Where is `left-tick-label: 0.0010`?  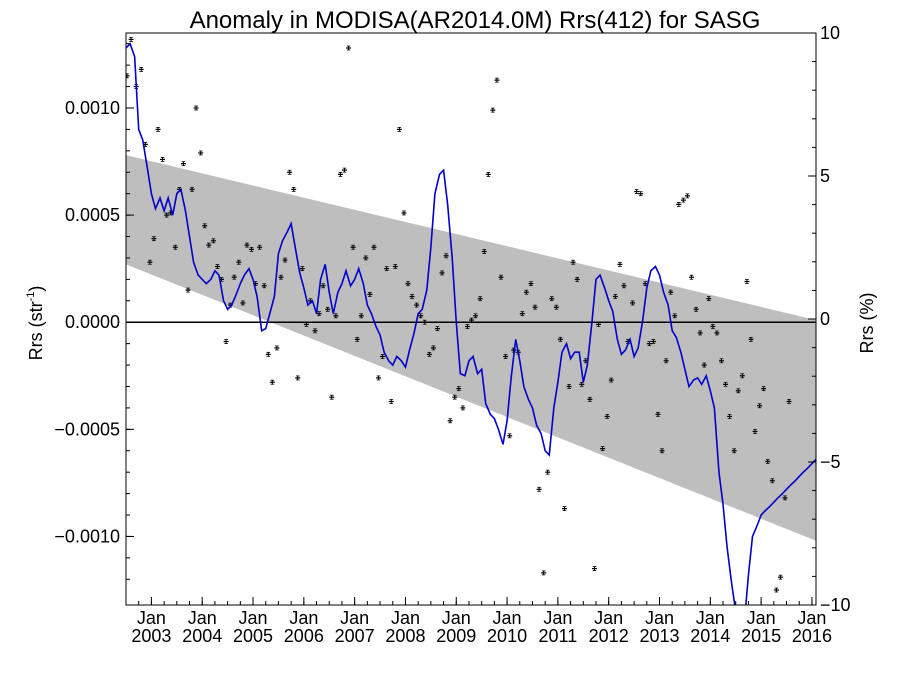
left-tick-label: 0.0010 is located at coordinates (92, 108).